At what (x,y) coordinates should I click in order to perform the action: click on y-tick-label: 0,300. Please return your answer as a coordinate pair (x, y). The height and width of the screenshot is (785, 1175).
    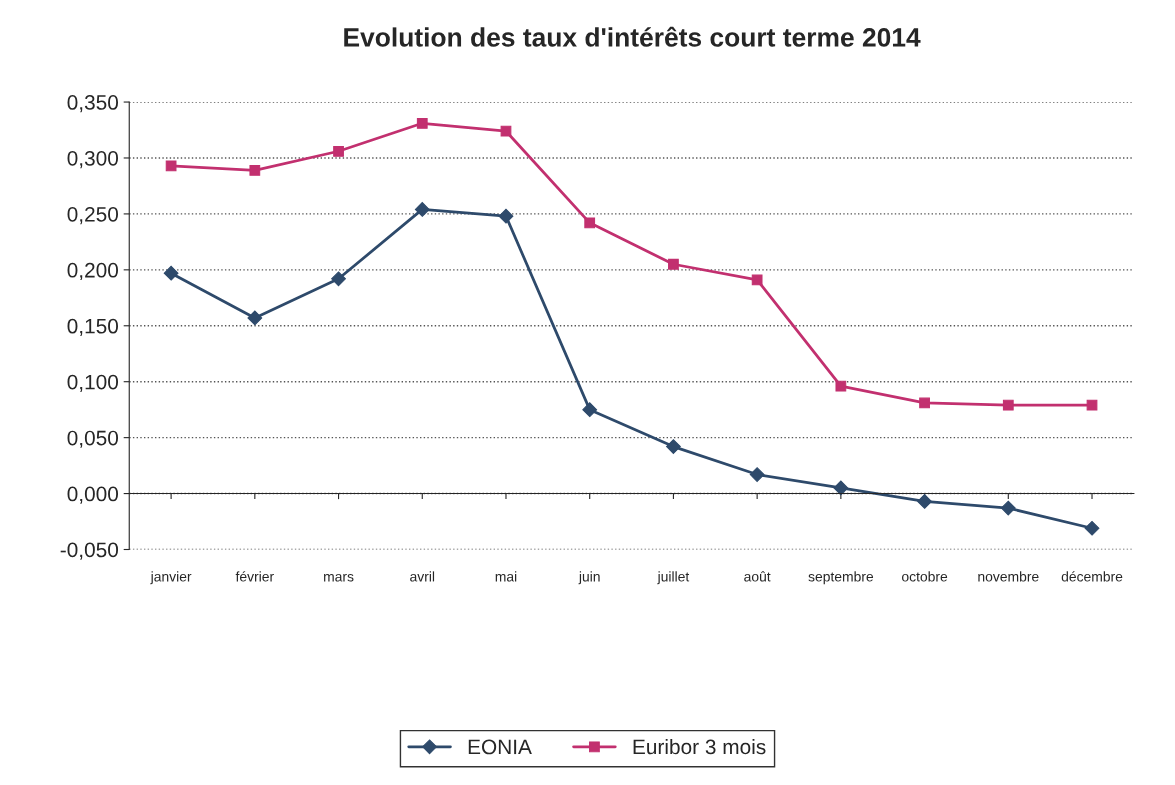
    Looking at the image, I should click on (93, 159).